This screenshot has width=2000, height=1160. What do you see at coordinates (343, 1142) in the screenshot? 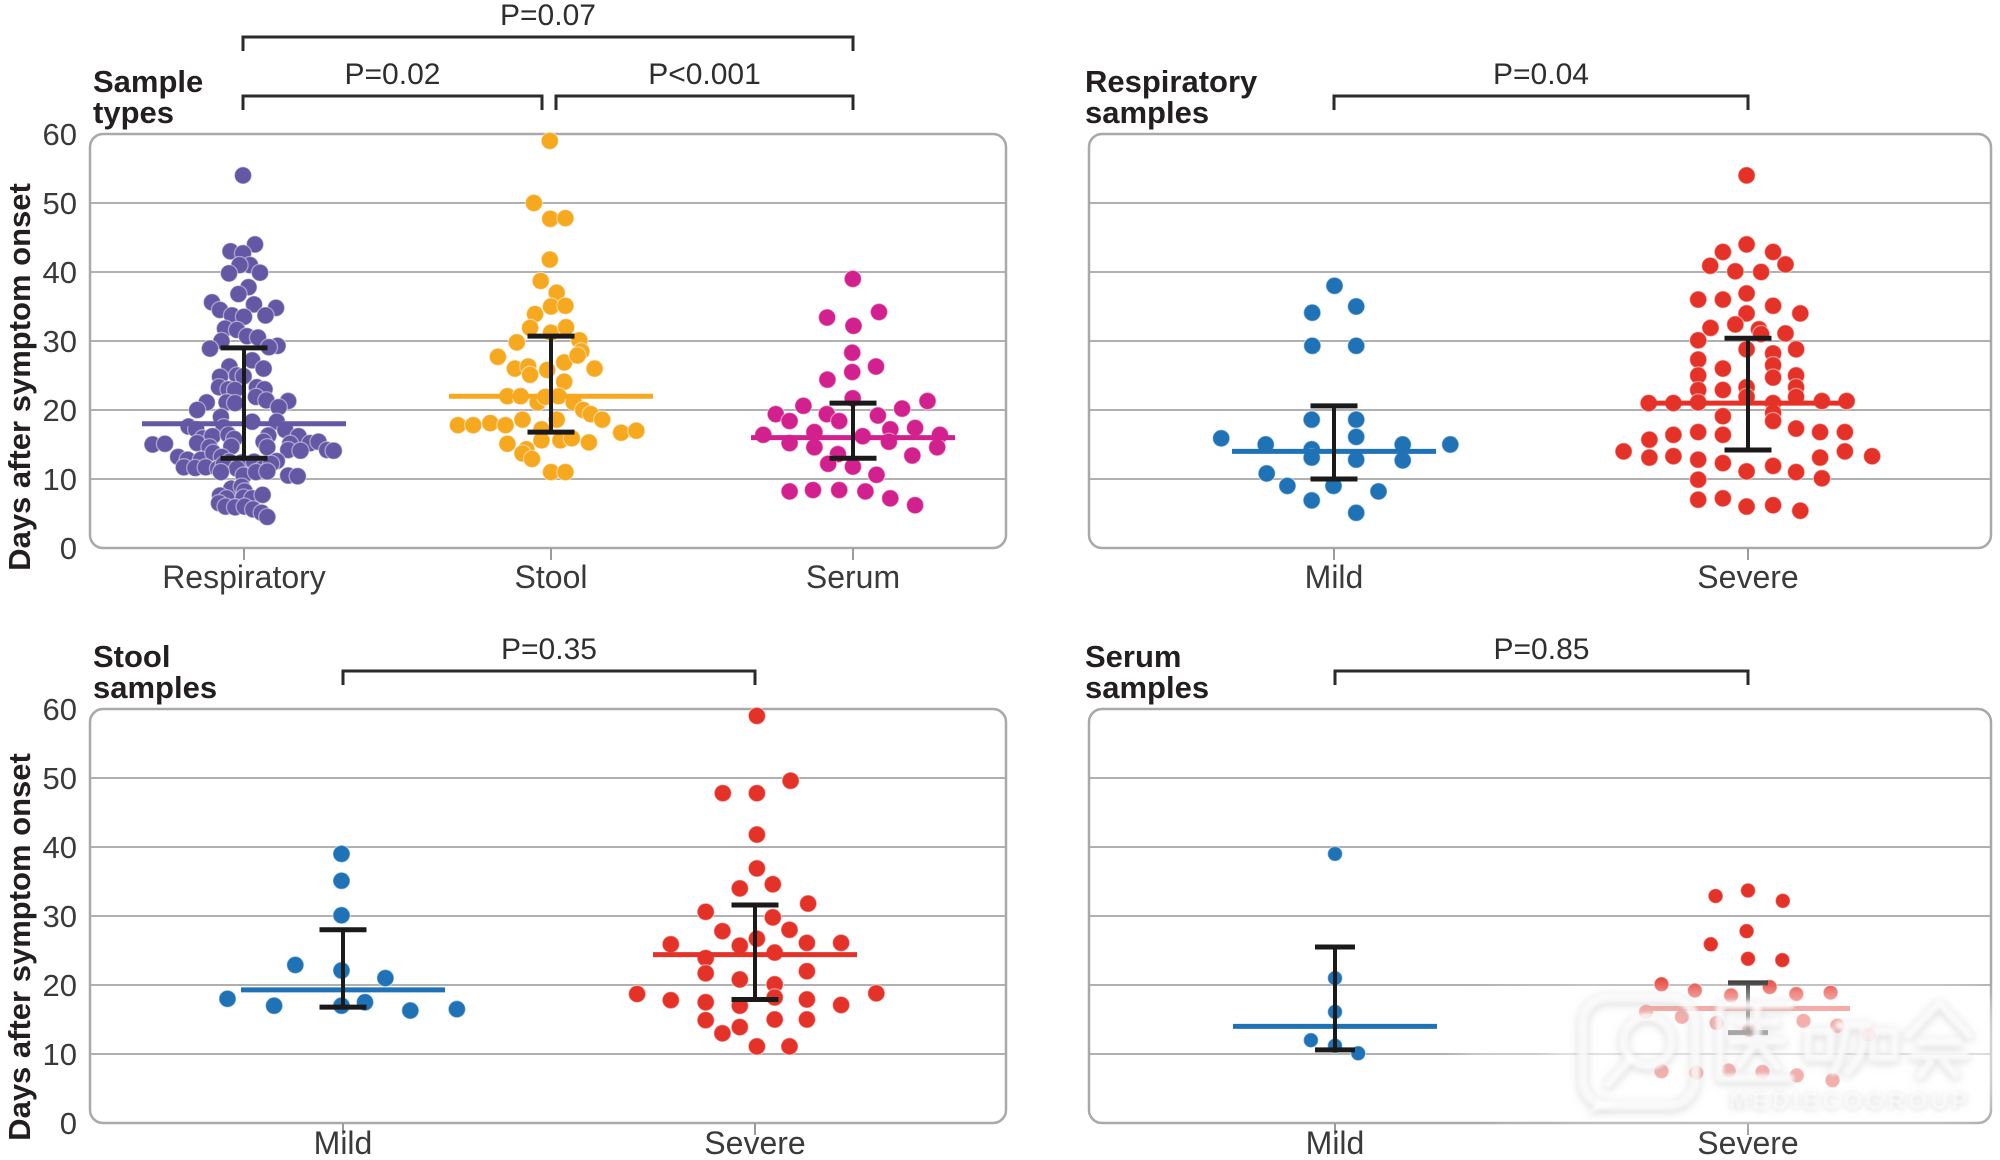
I see `category-label: Mild` at bounding box center [343, 1142].